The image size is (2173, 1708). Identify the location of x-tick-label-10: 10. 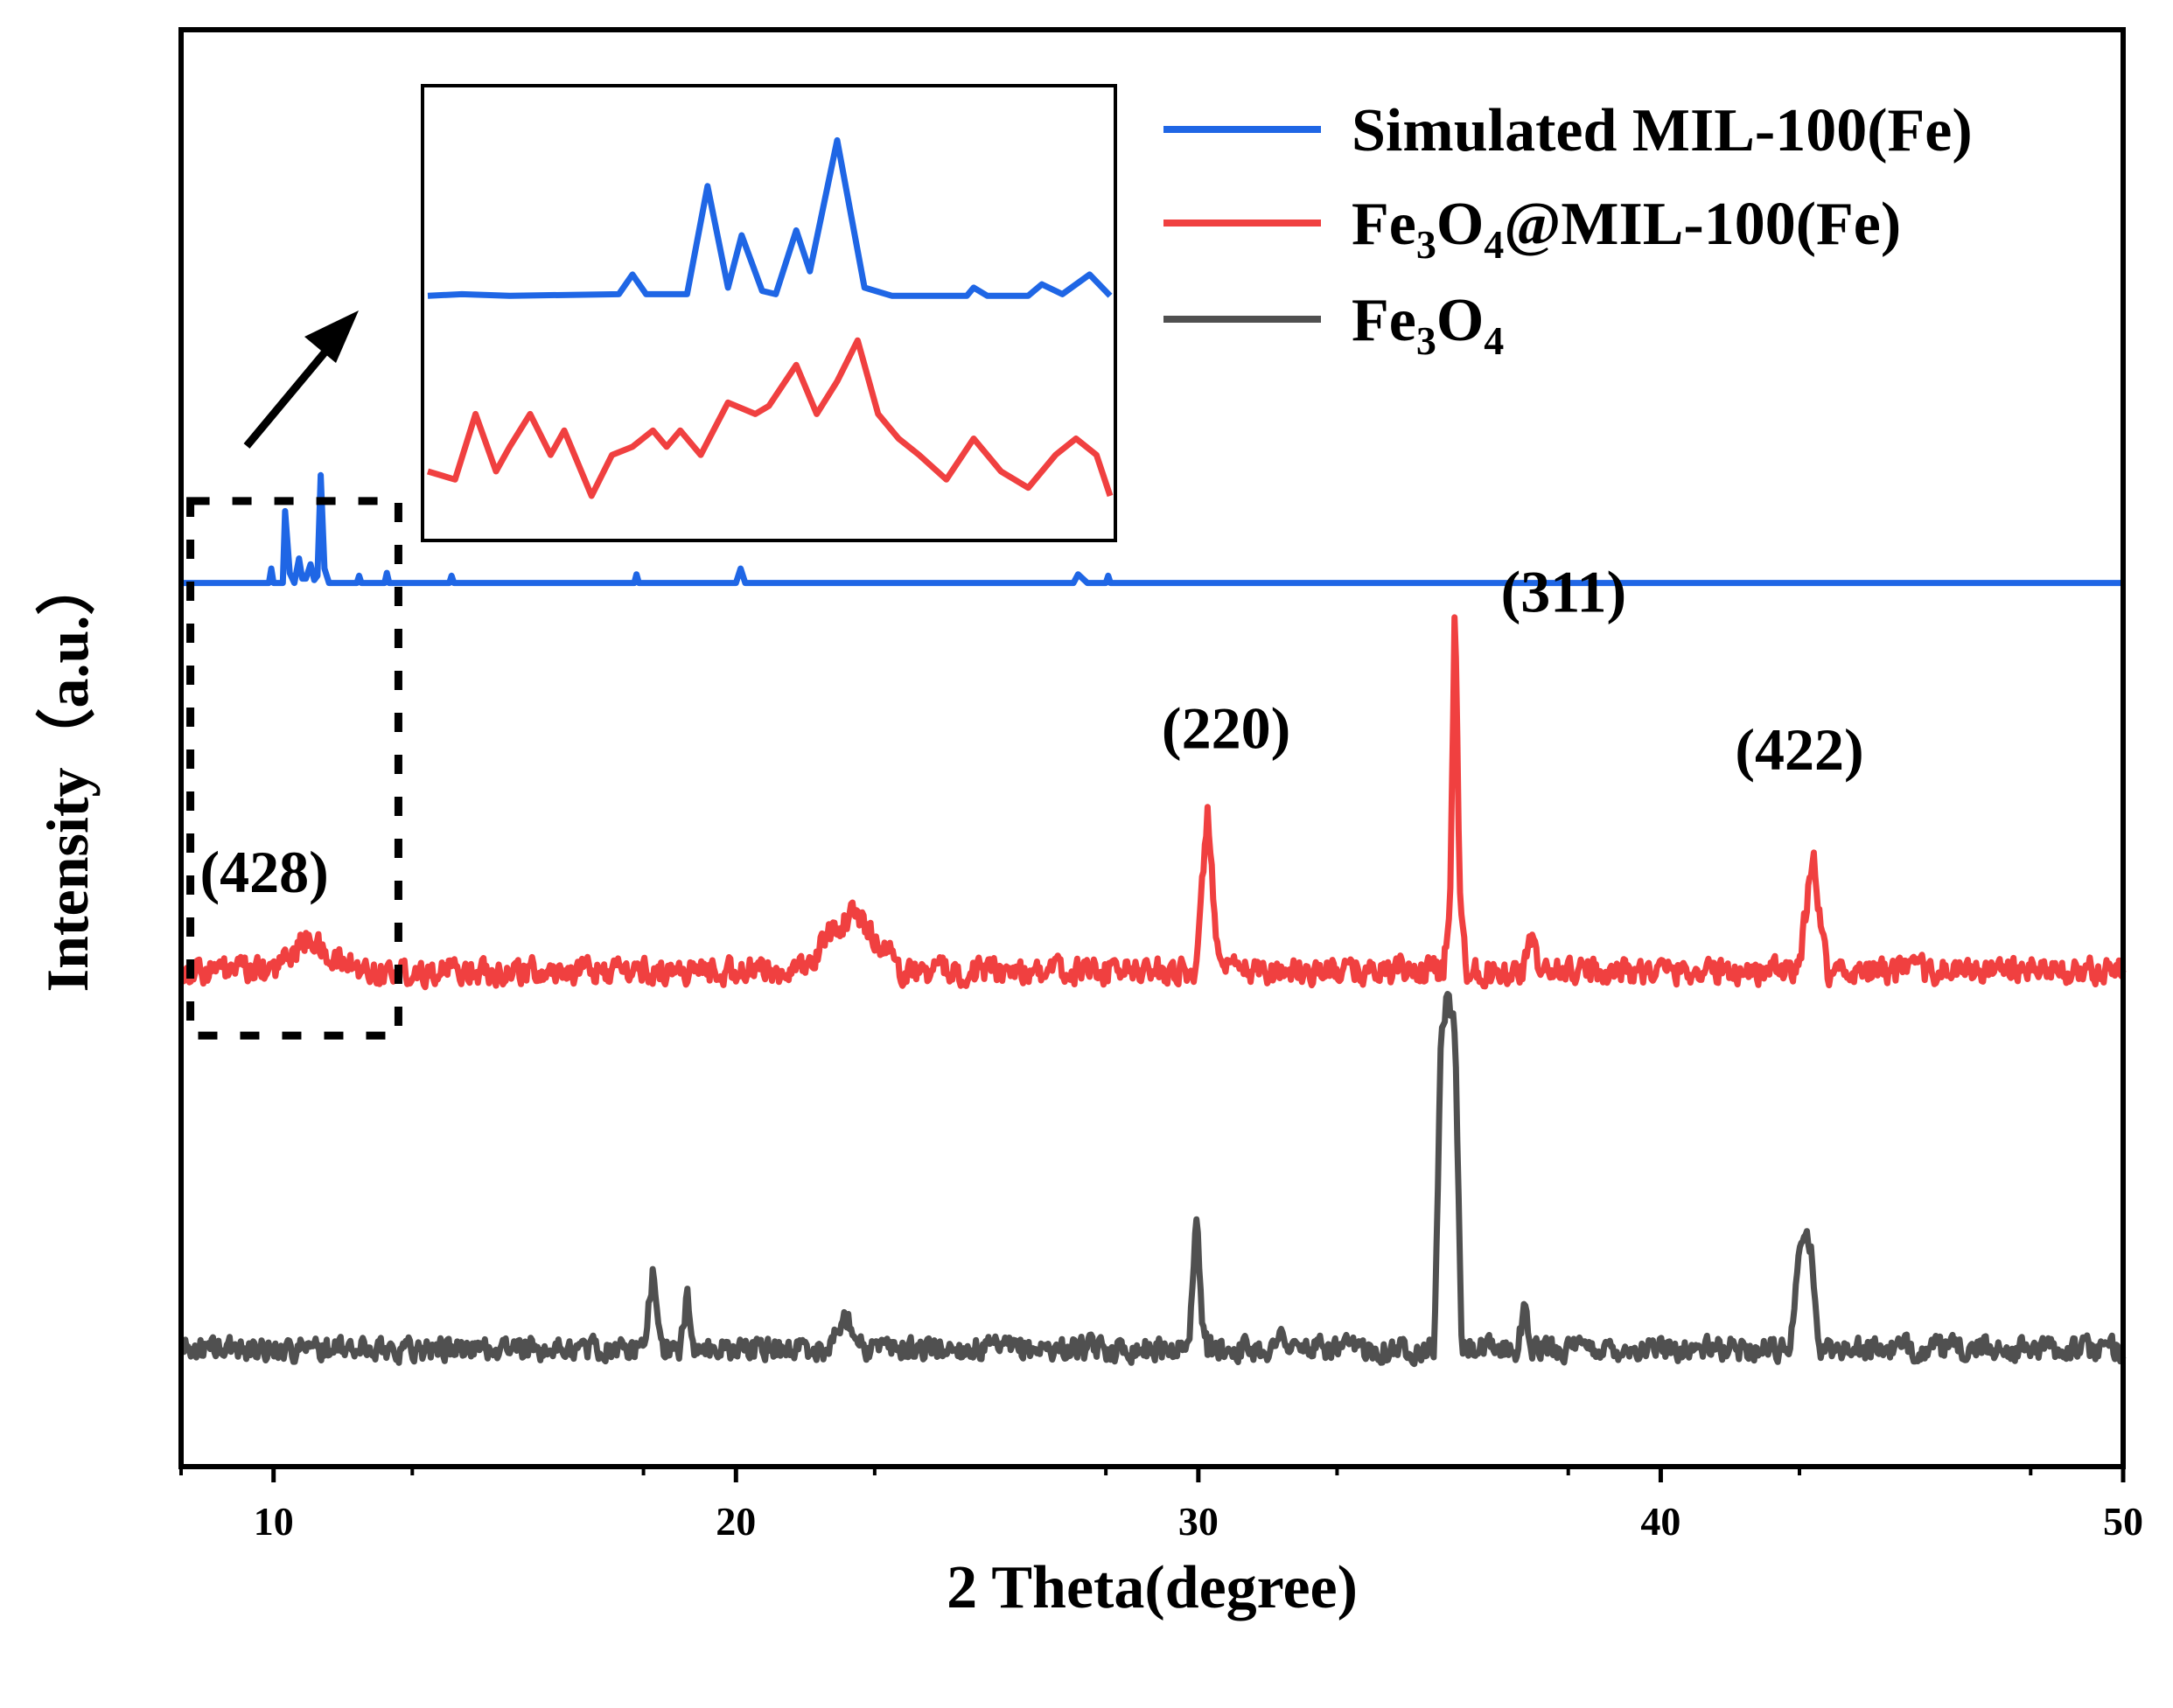
(274, 1521).